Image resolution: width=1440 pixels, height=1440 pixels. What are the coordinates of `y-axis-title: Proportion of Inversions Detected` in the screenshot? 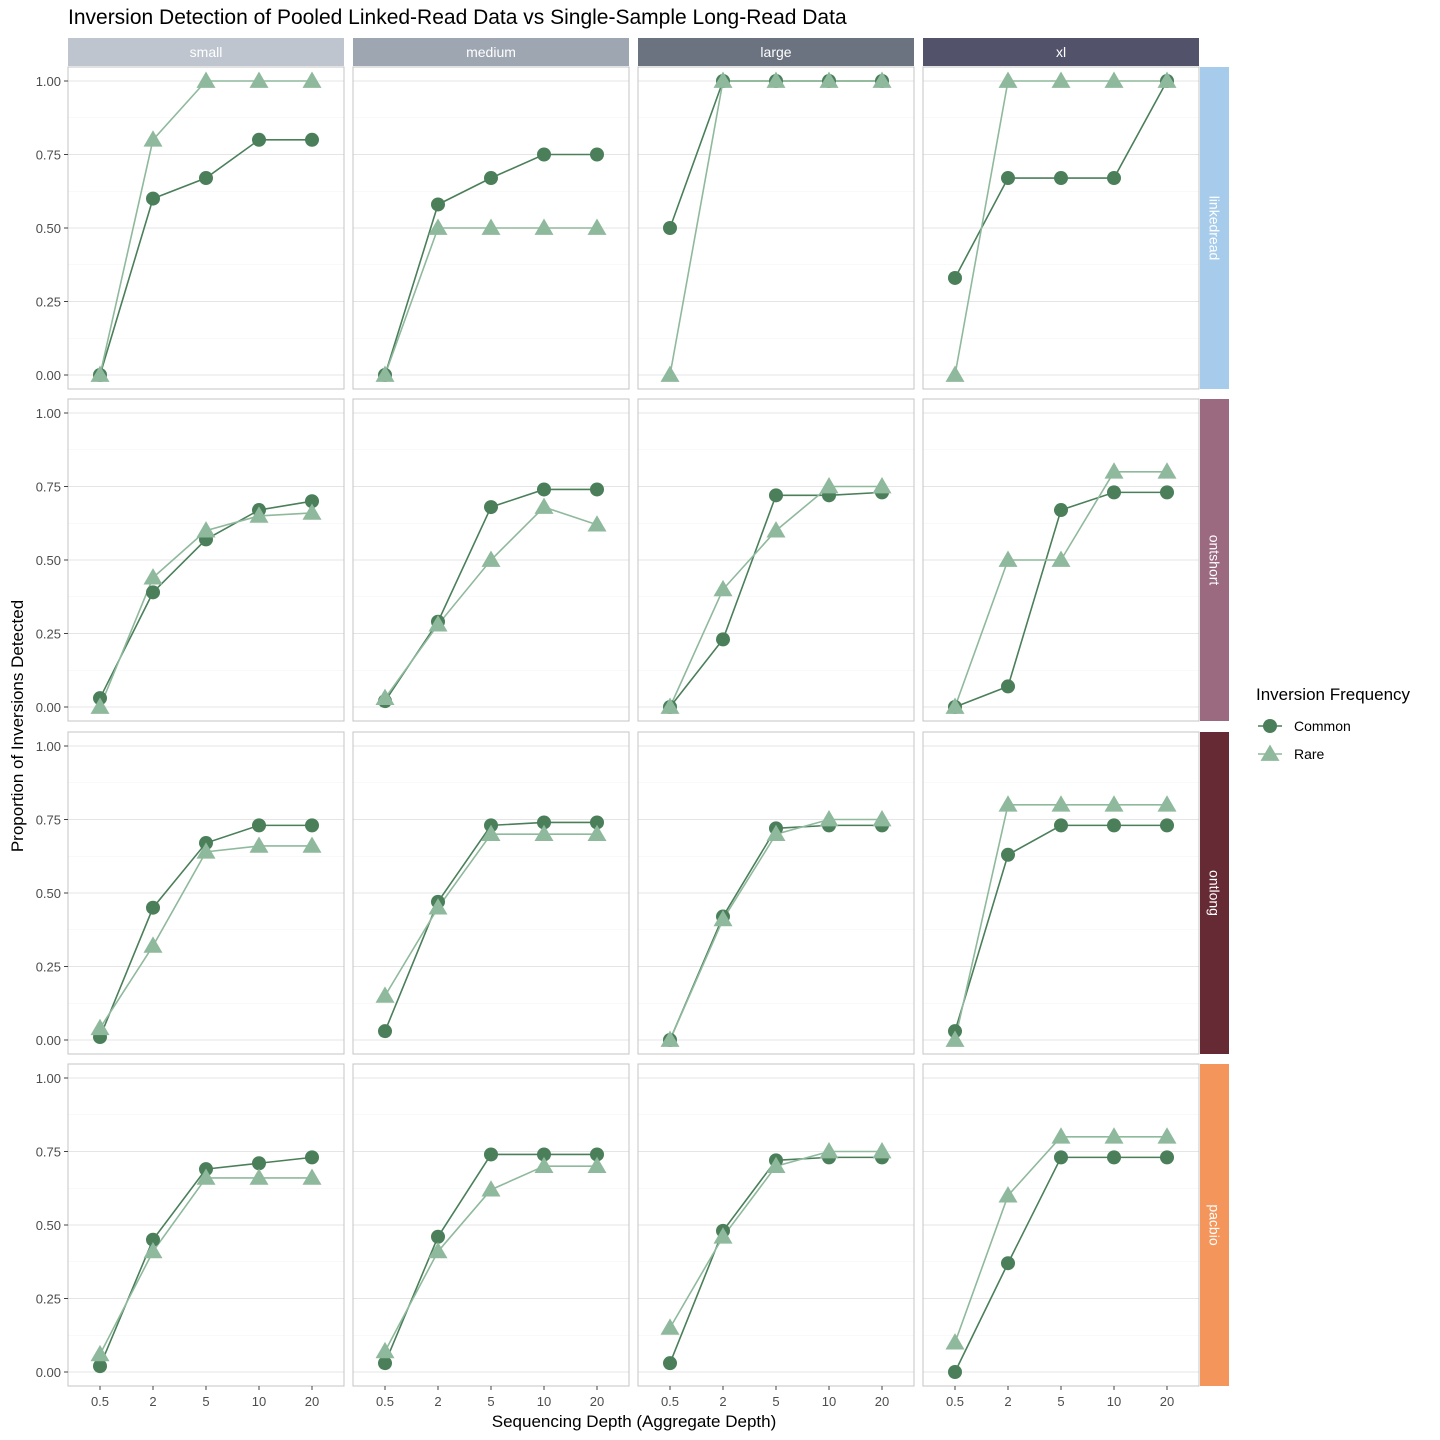 It's located at (17, 726).